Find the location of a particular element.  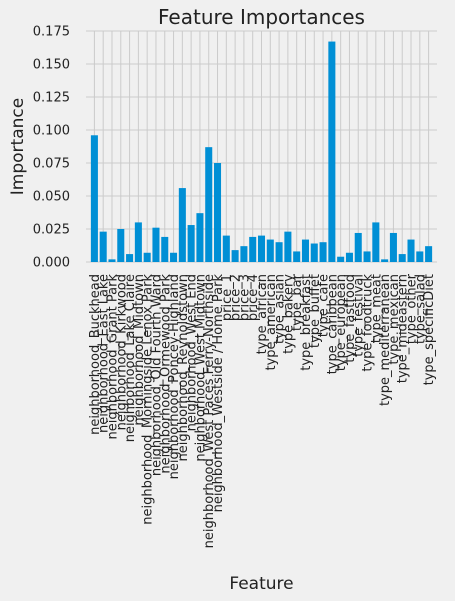

x-tick-label: type_meat is located at coordinates (376, 308).